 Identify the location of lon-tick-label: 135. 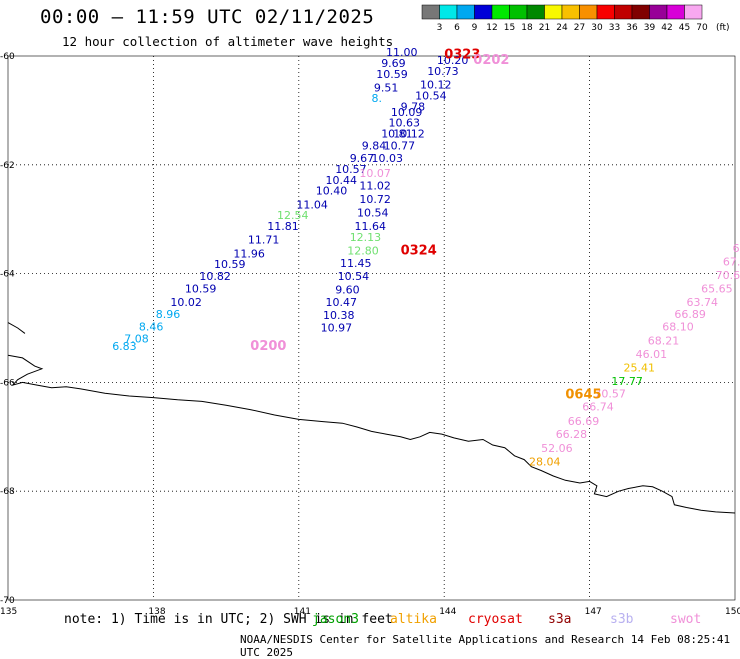
(8, 612).